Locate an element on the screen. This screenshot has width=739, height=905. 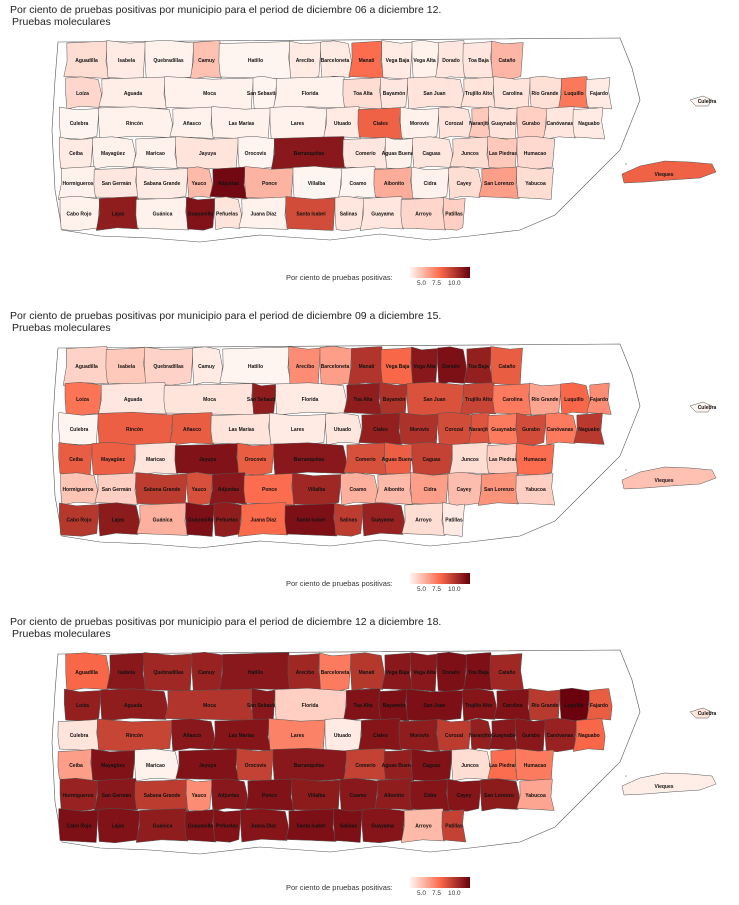
municipality-region: Adjuntas is located at coordinates (228, 182).